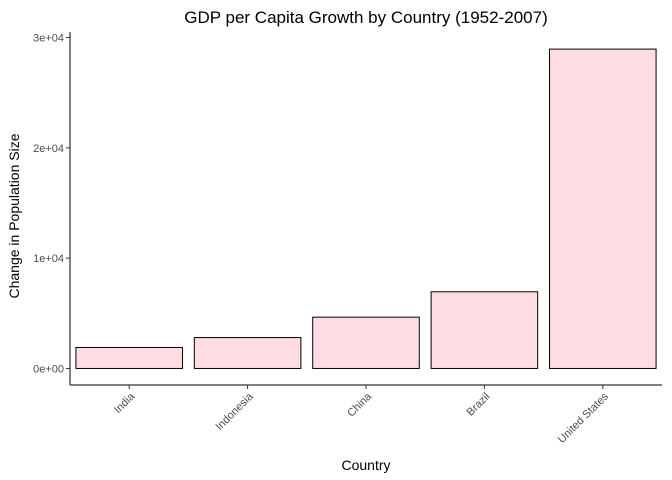 The image size is (672, 480). I want to click on bar-china, so click(366, 342).